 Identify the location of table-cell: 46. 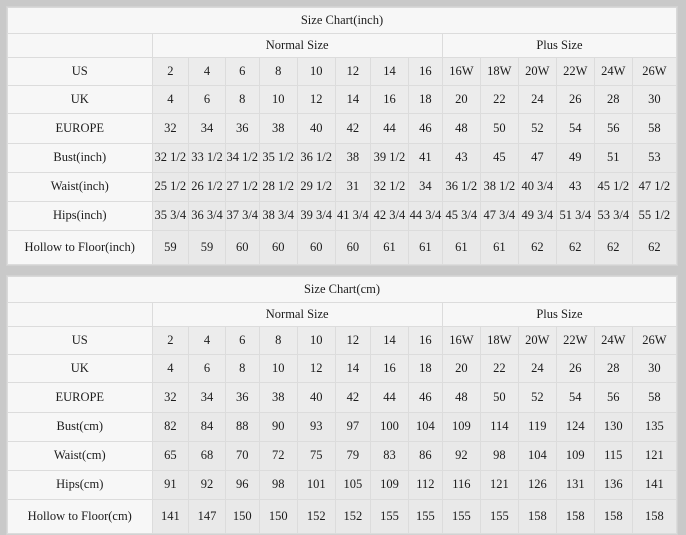
(425, 128).